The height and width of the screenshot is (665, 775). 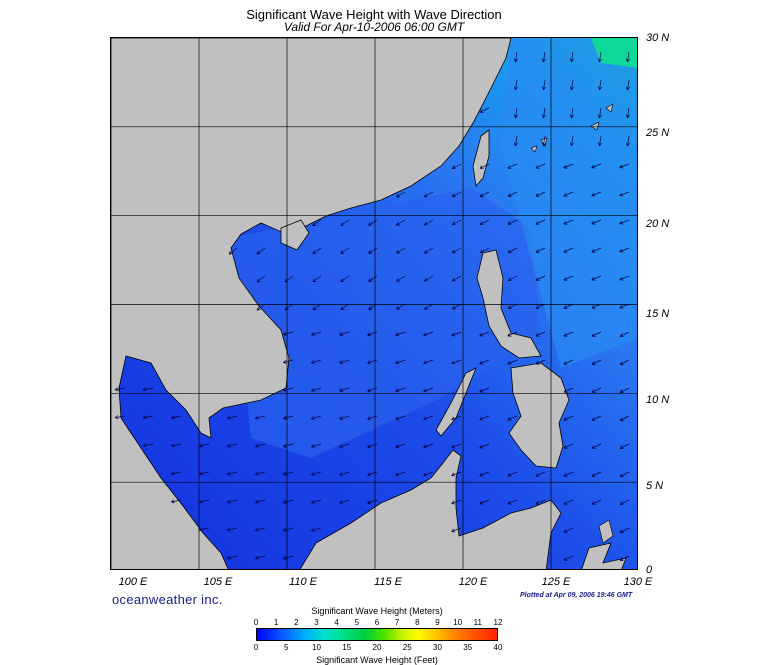 I want to click on lat-label-15n: 15 N, so click(x=658, y=314).